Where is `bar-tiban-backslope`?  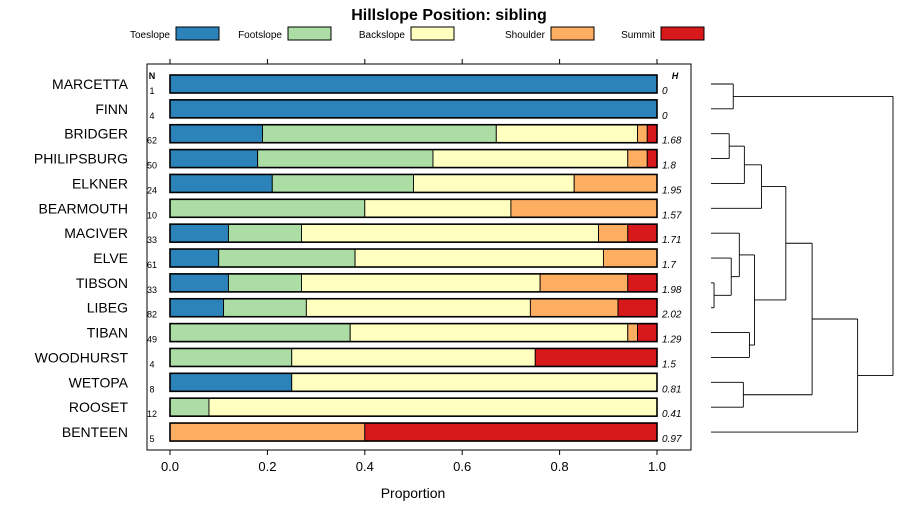
bar-tiban-backslope is located at coordinates (489, 333).